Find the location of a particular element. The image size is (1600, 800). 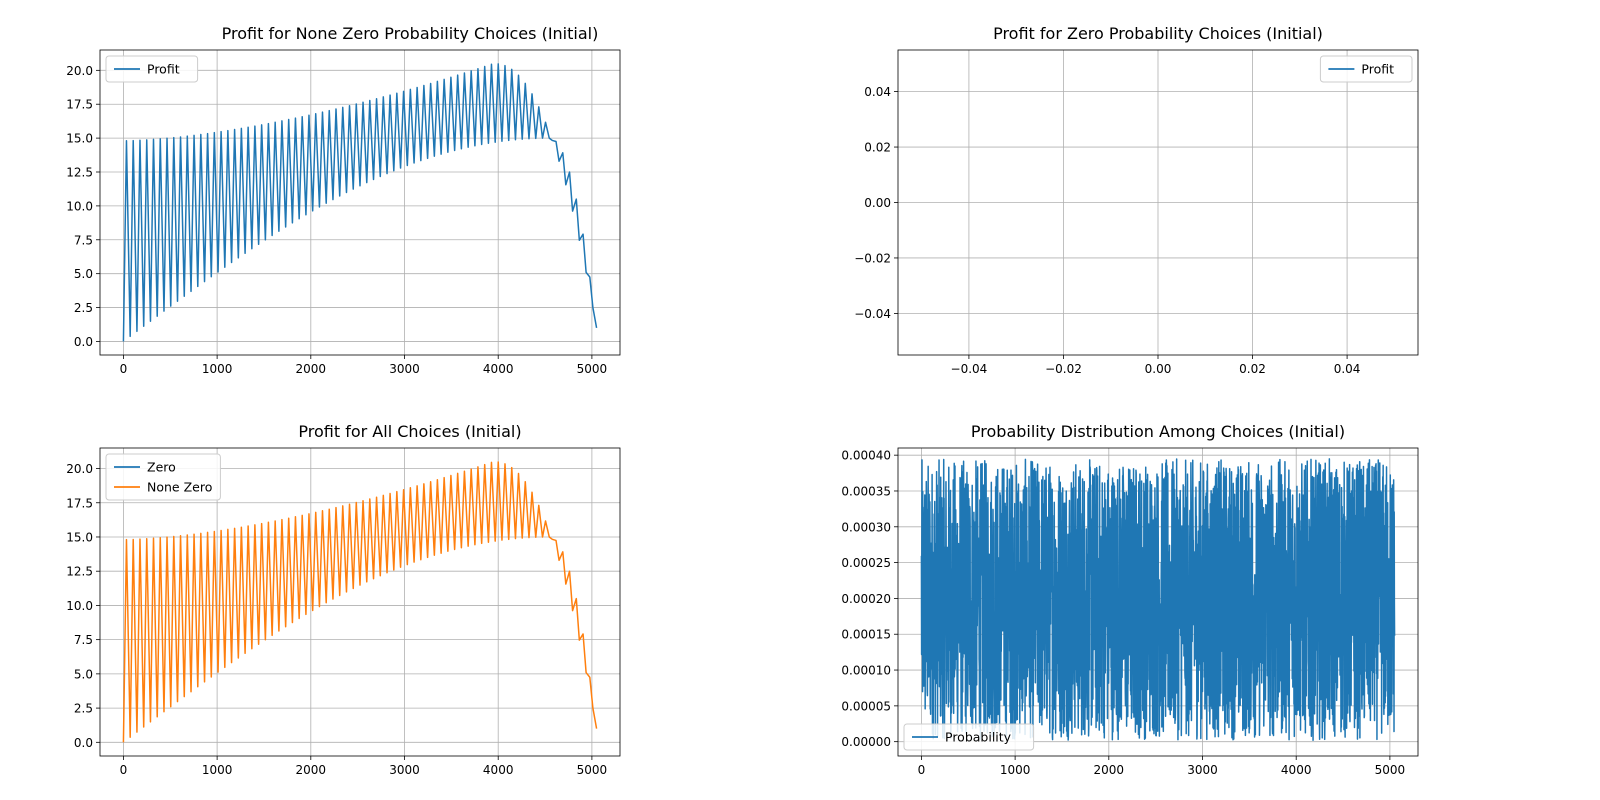

y-tick-label: −0.04 is located at coordinates (872, 314).